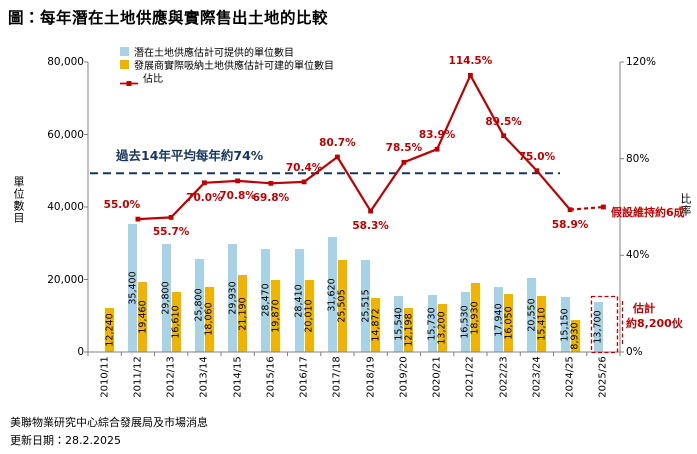 This screenshot has height=454, width=697. What do you see at coordinates (190, 155) in the screenshot?
I see `average-line-label: 過去14年平均每年約74%` at bounding box center [190, 155].